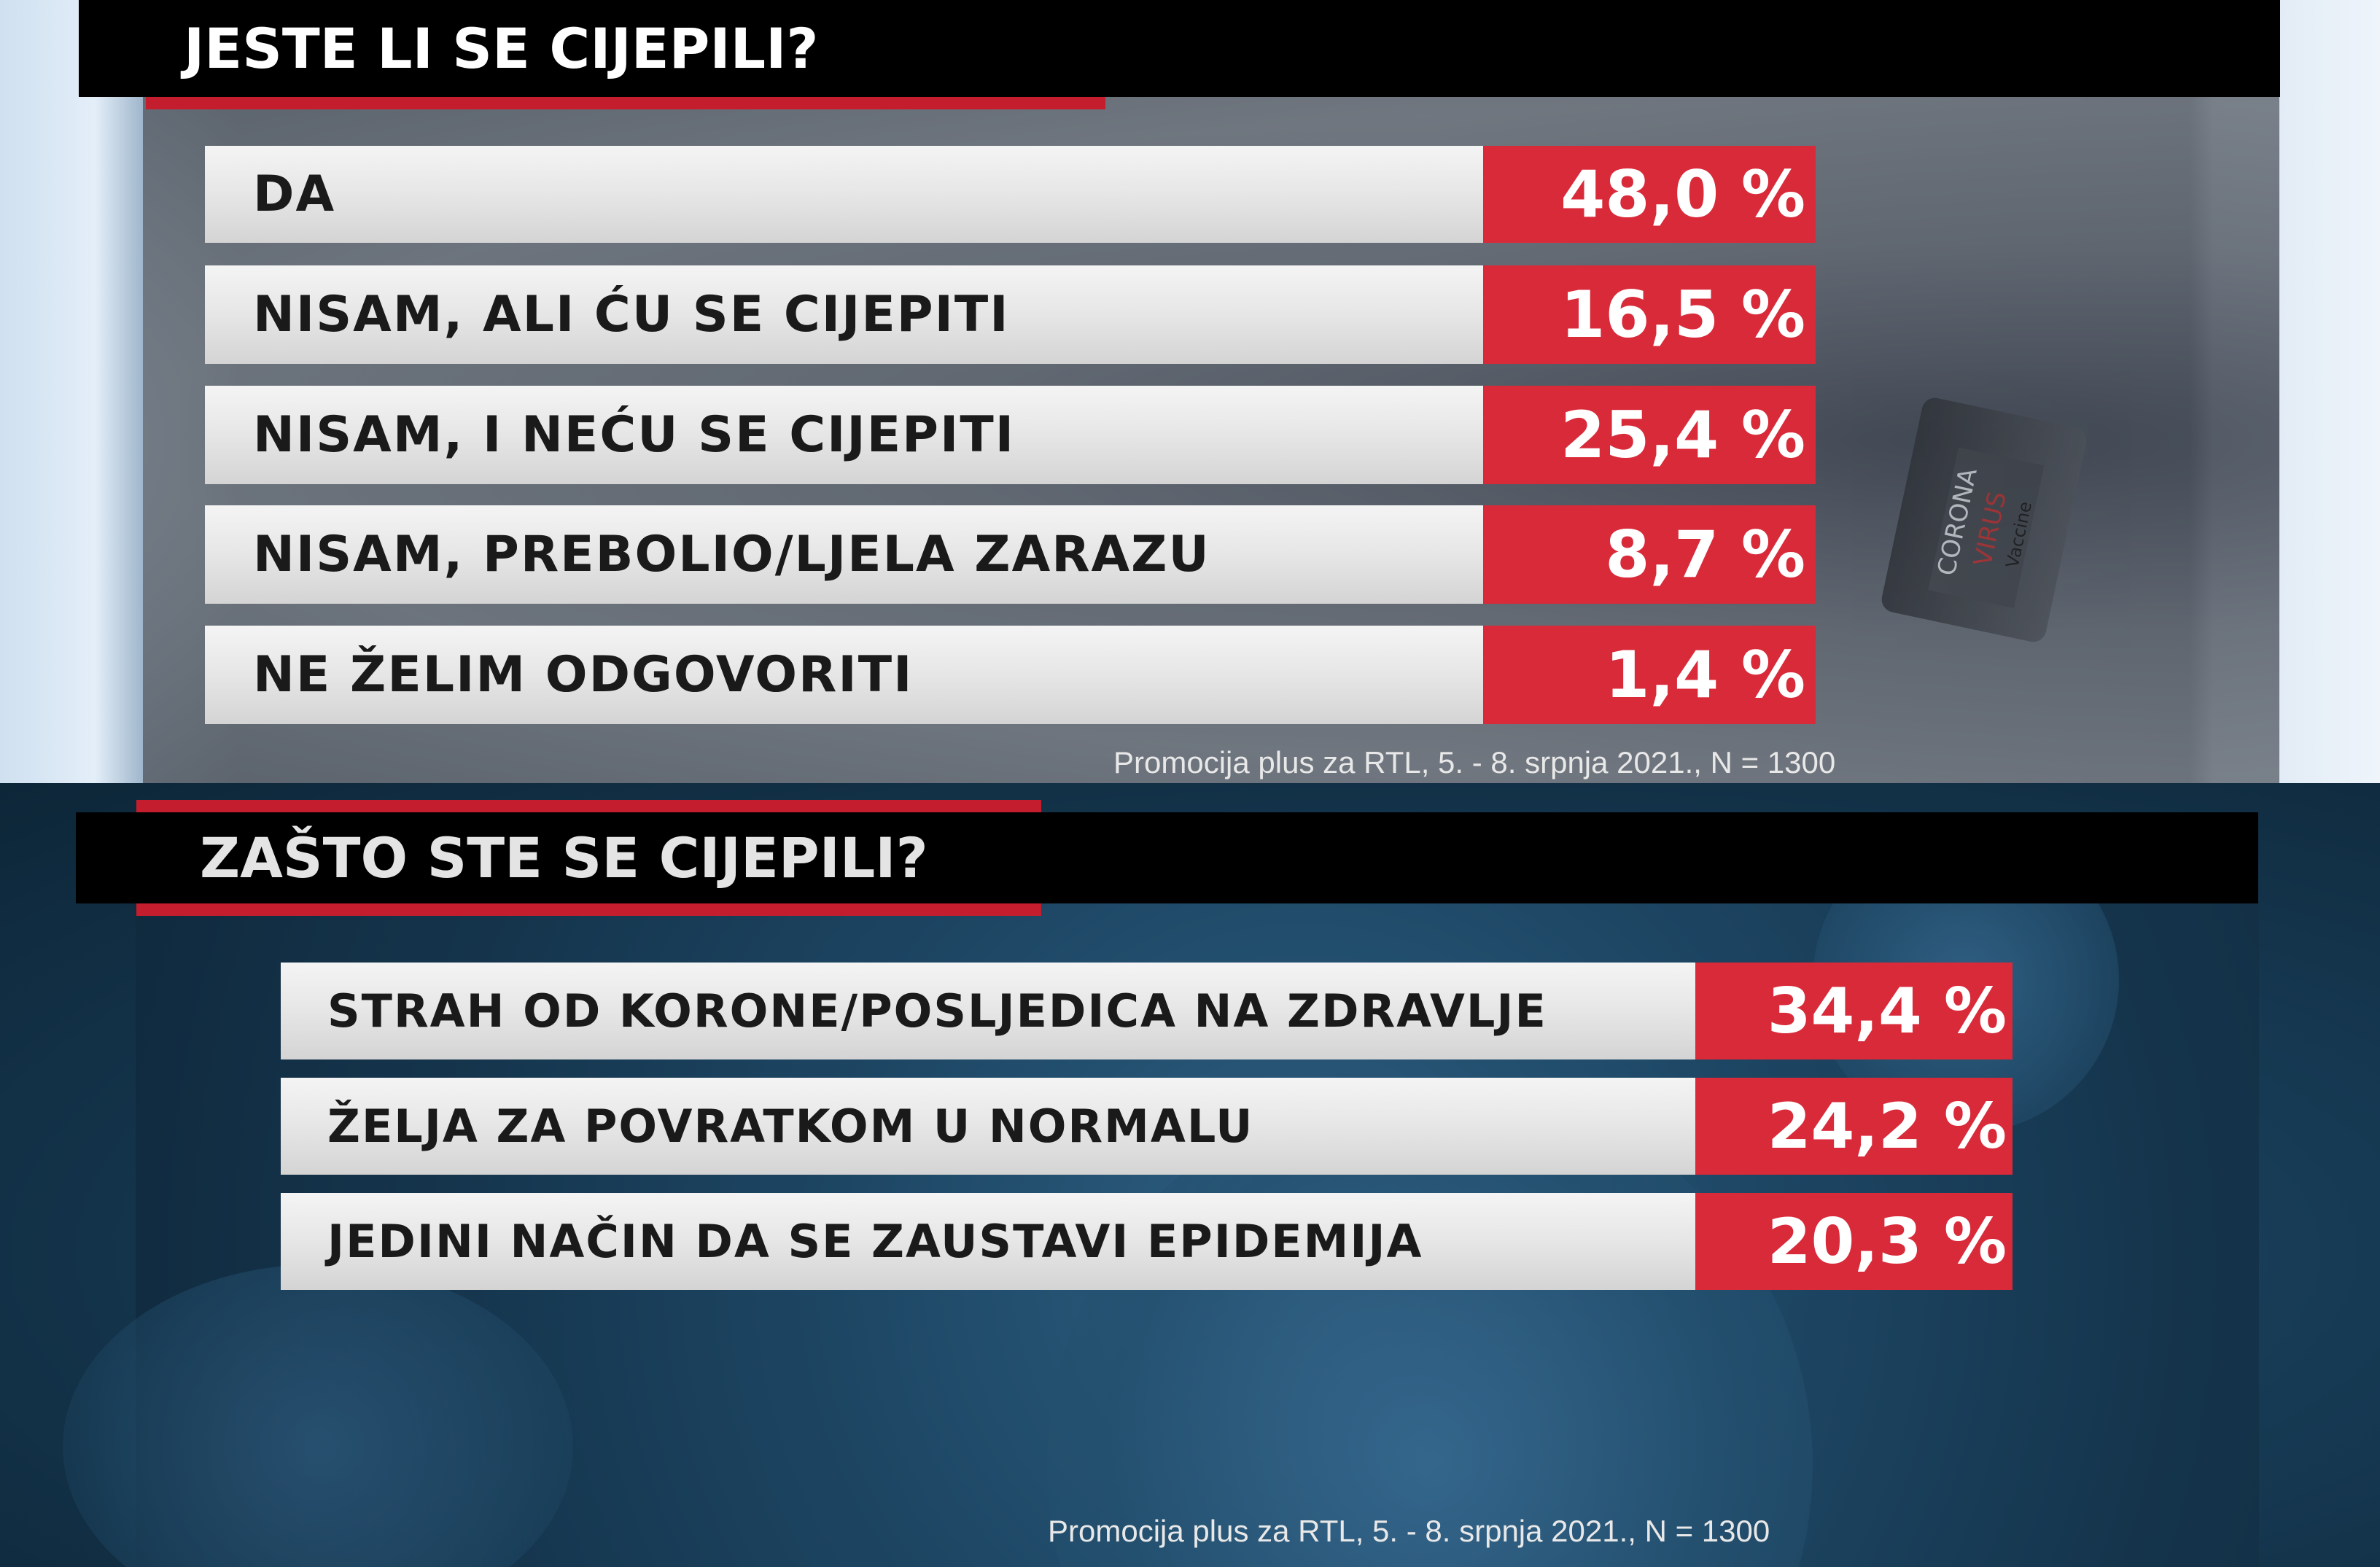  What do you see at coordinates (844, 675) in the screenshot?
I see `answer-label: NE ŽELIM ODGOVORITI` at bounding box center [844, 675].